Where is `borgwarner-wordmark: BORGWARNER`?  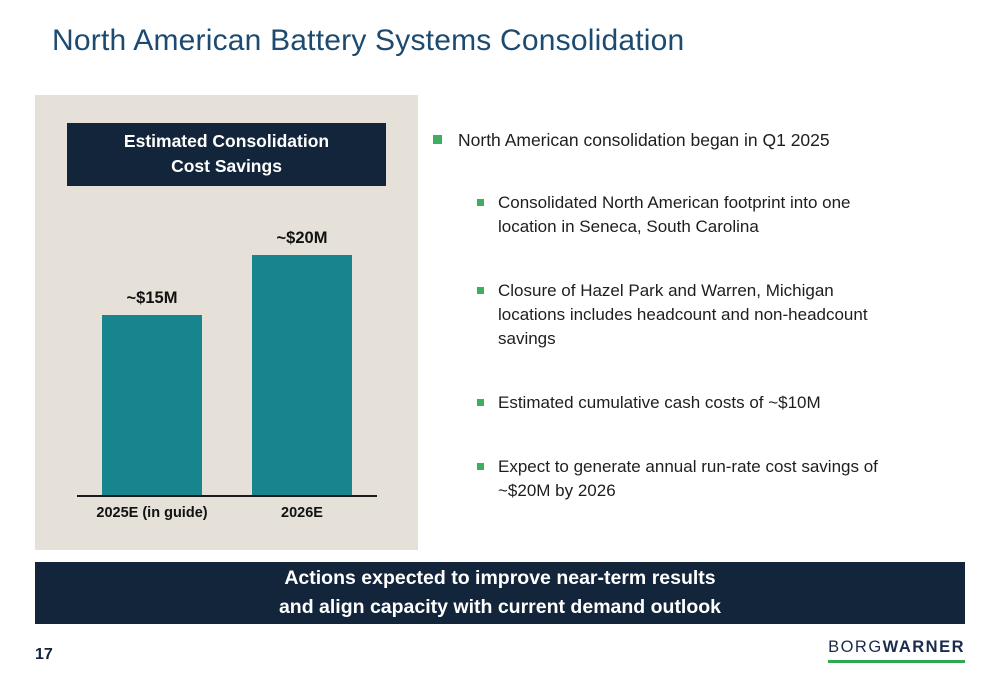
borgwarner-wordmark: BORGWARNER is located at coordinates (896, 647).